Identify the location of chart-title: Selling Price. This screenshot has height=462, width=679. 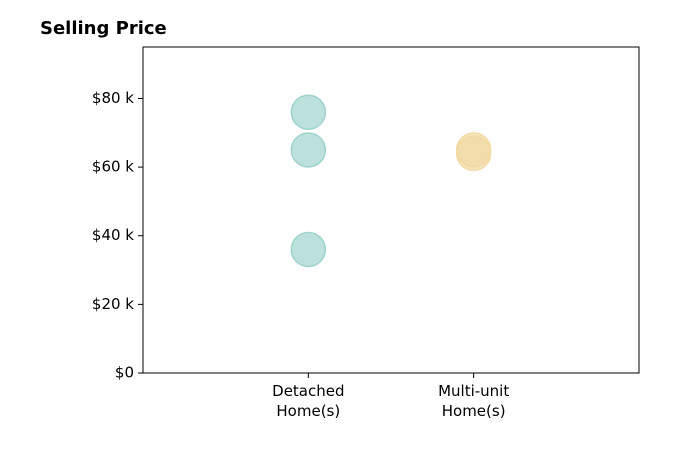
(103, 28).